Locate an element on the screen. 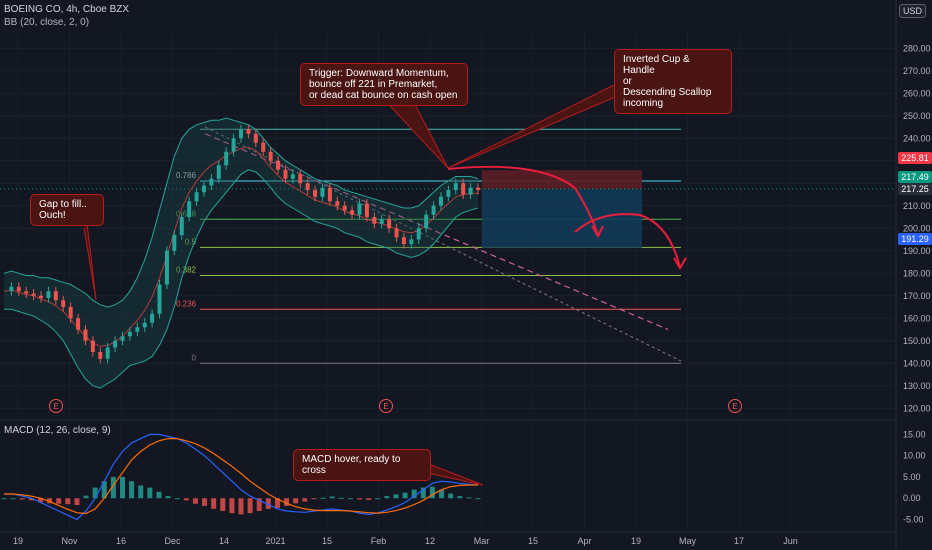 The image size is (932, 550). chart-title: BOEING CO, 4h, Cboe BZX is located at coordinates (67, 9).